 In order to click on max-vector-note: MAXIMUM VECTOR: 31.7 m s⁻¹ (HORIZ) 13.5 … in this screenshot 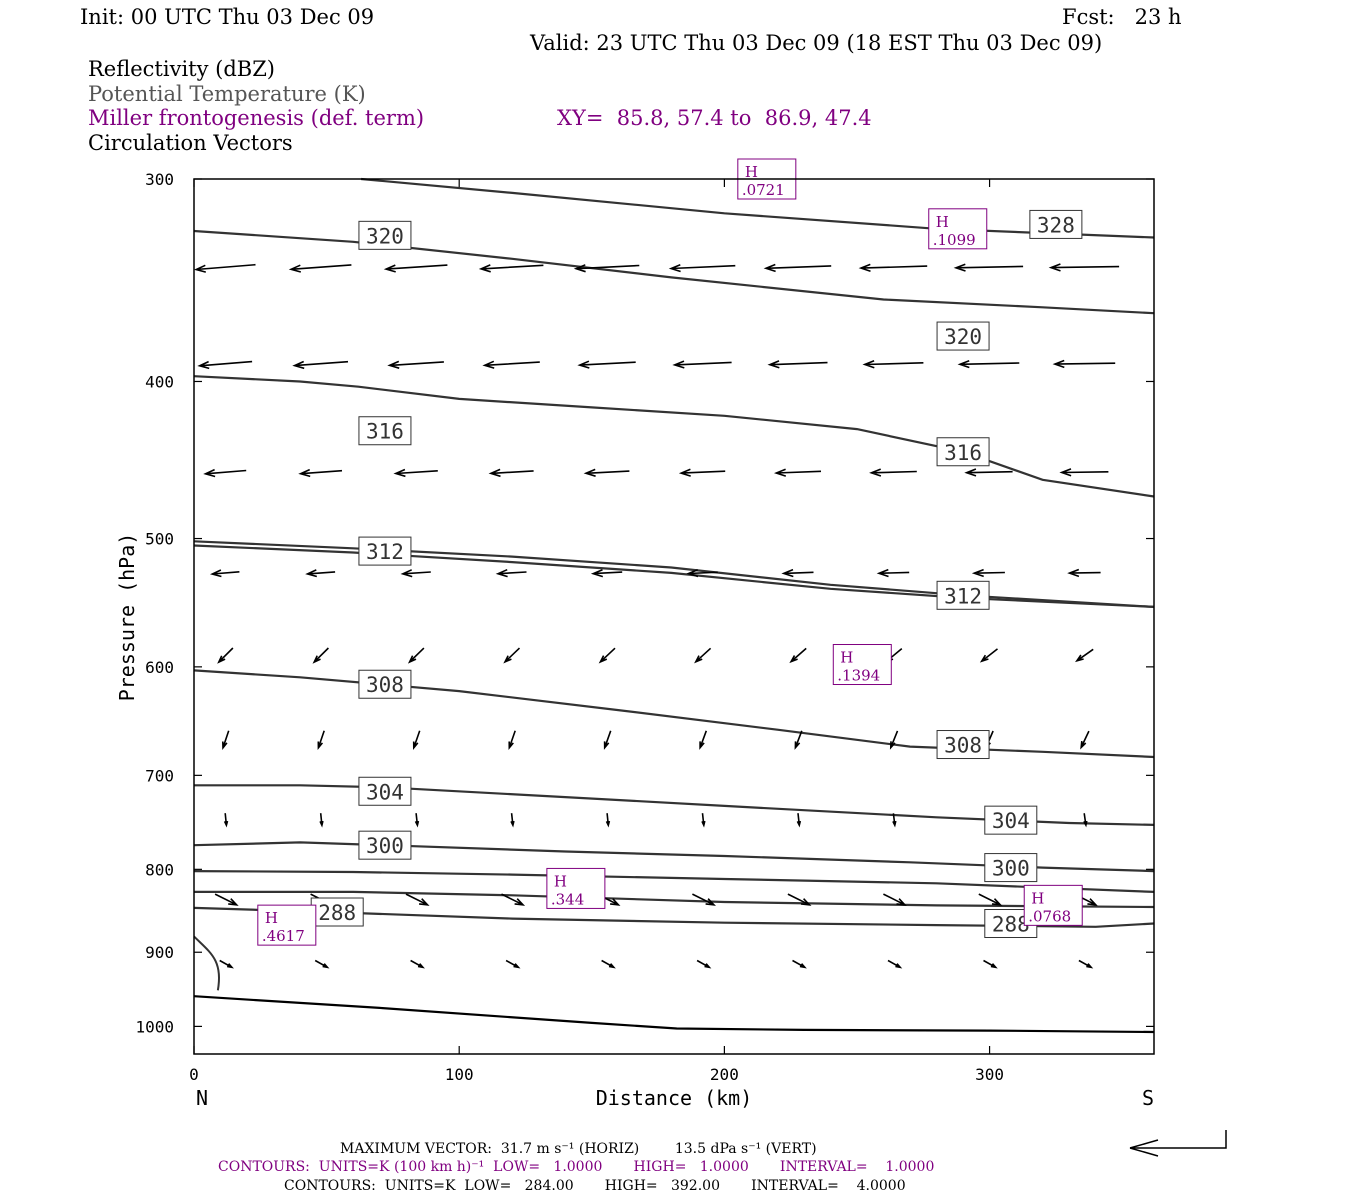, I will do `click(578, 1149)`.